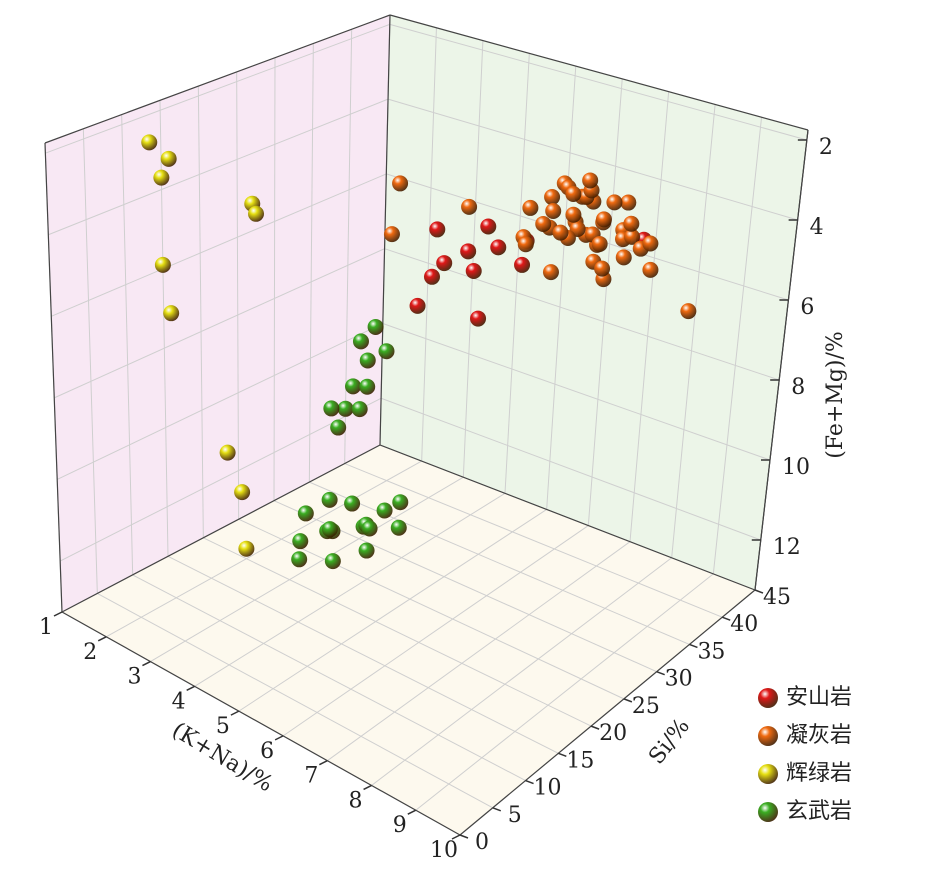 The image size is (944, 872). What do you see at coordinates (356, 800) in the screenshot?
I see `x-tick-label: 8` at bounding box center [356, 800].